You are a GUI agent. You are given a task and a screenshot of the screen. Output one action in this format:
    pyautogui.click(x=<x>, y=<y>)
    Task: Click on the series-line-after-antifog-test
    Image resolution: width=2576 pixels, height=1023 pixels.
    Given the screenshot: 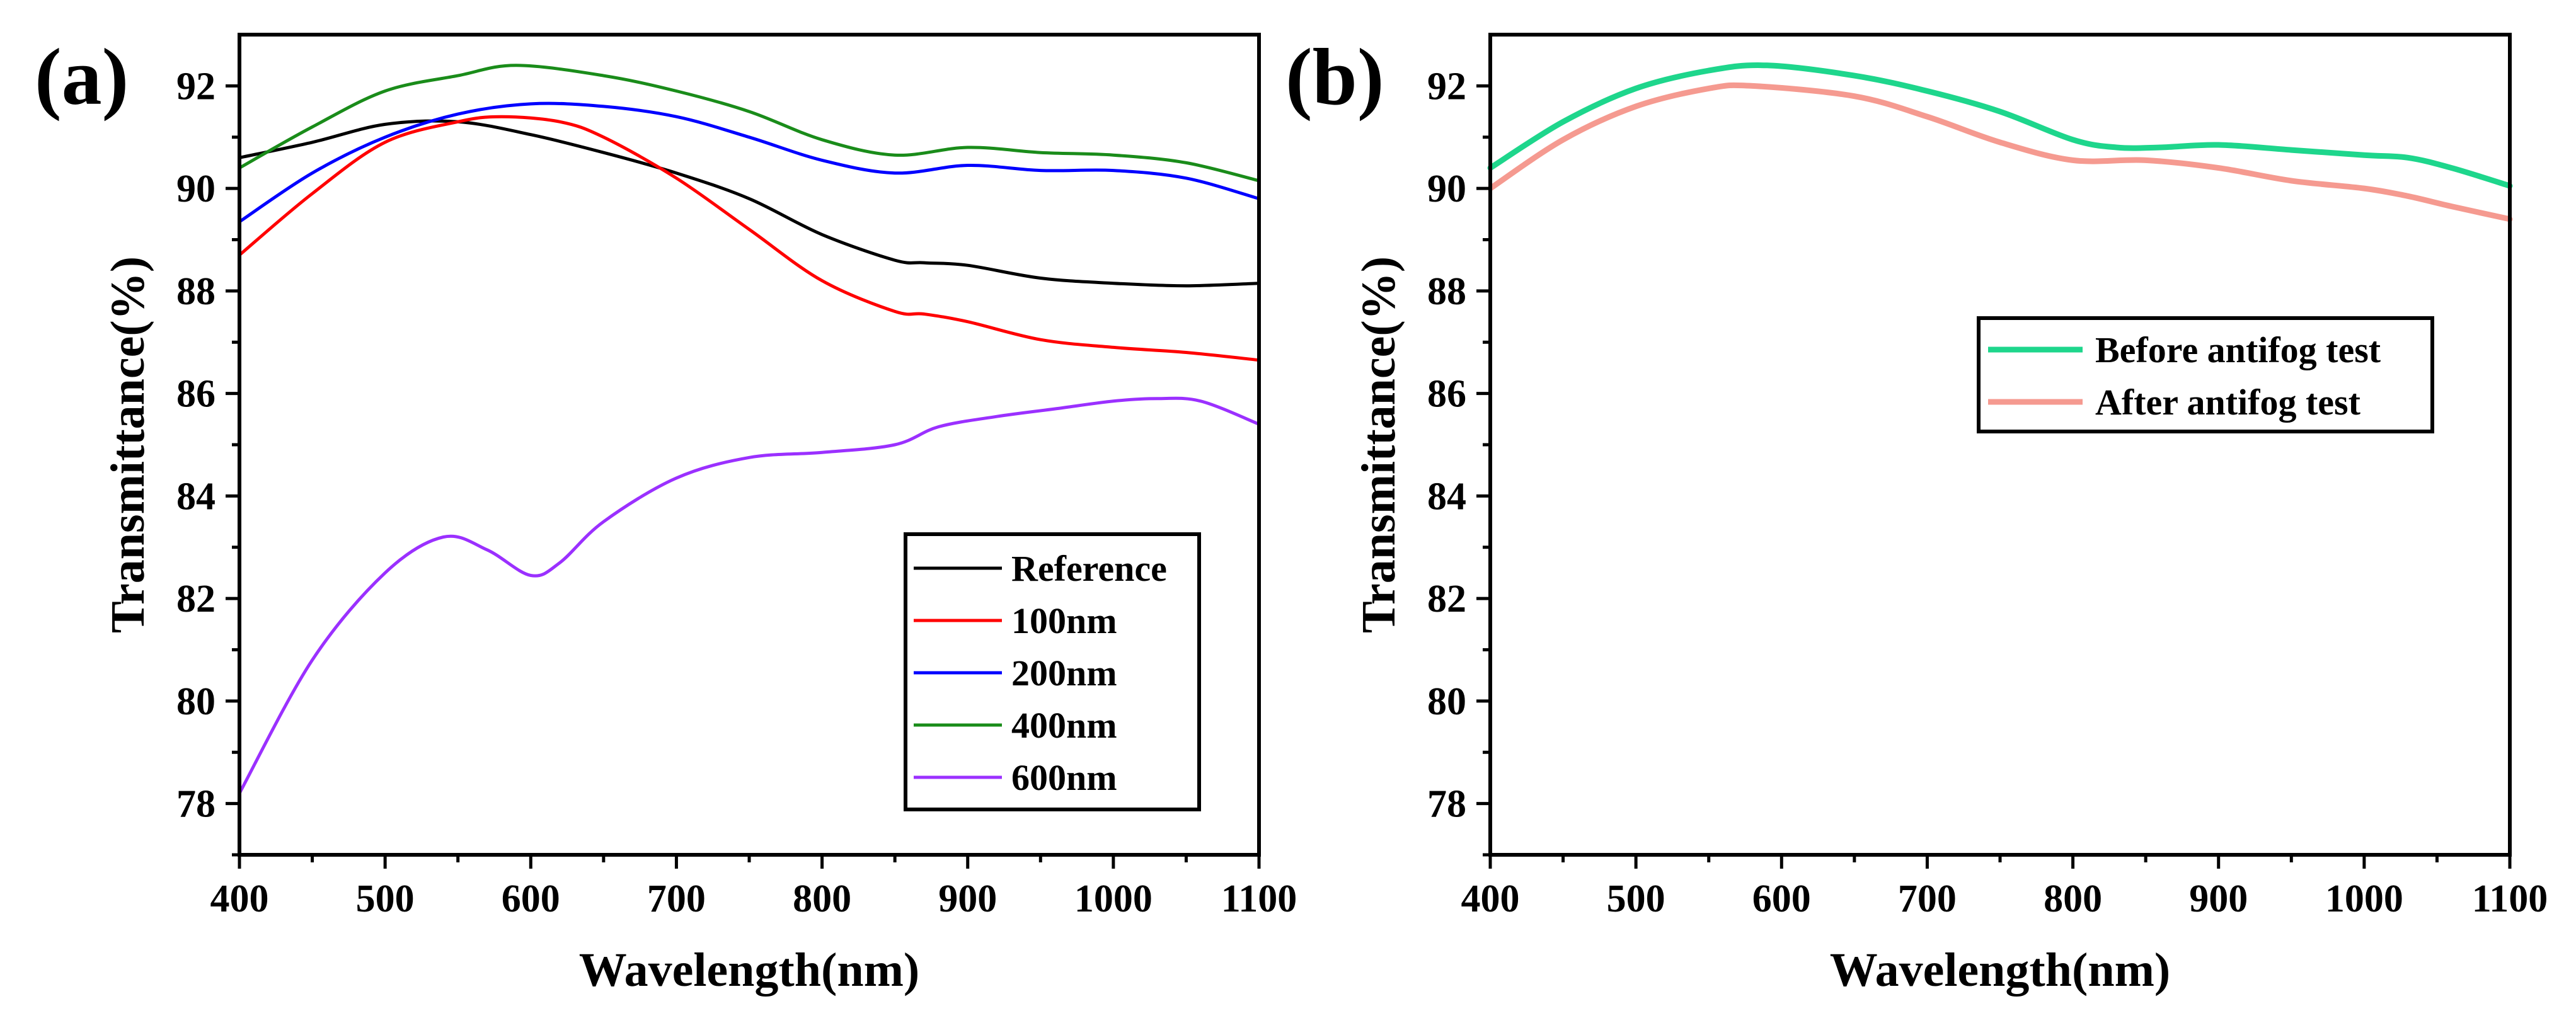 What is the action you would take?
    pyautogui.click(x=2000, y=152)
    